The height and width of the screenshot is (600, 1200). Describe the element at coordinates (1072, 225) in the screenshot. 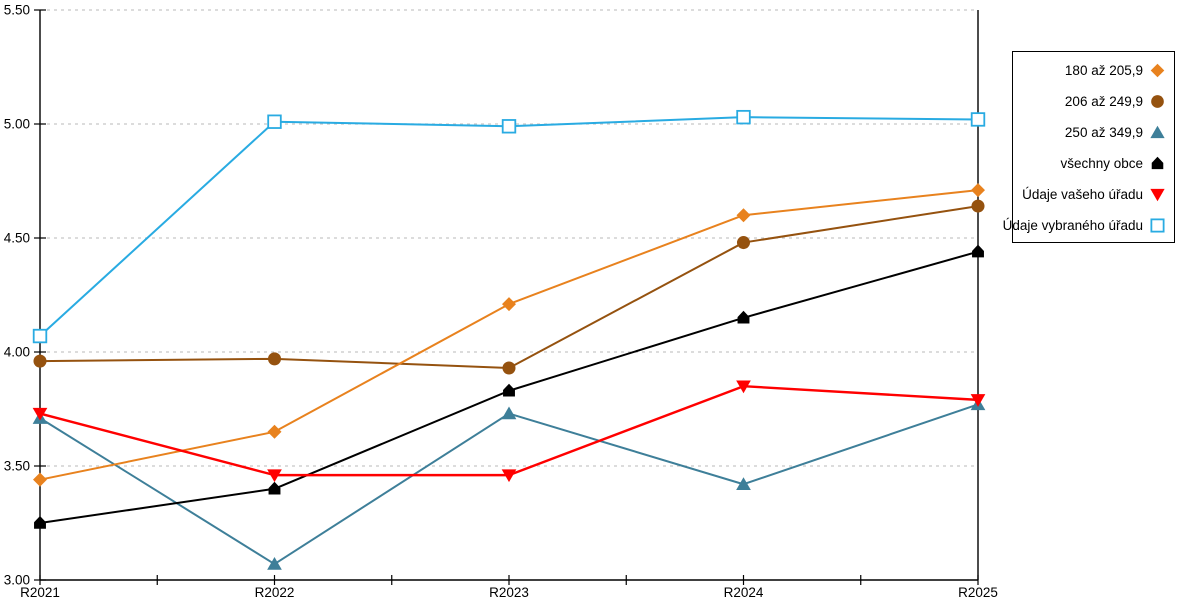

I see `legend-label: Údaje vybraného úřadu` at that location.